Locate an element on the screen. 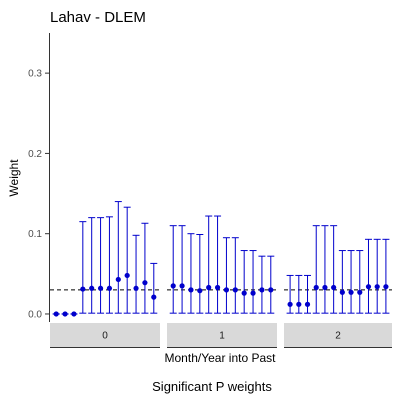 The width and height of the screenshot is (400, 400). panel-strip-label: 2 is located at coordinates (338, 336).